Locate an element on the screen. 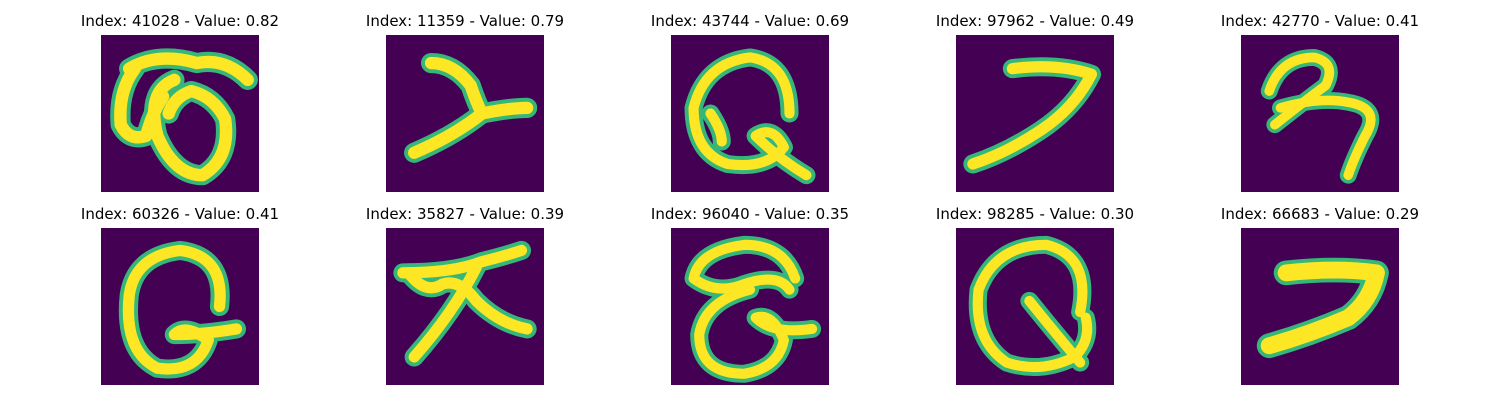  panel-title: Index: 35827 - Value: 0.39 is located at coordinates (465, 214).